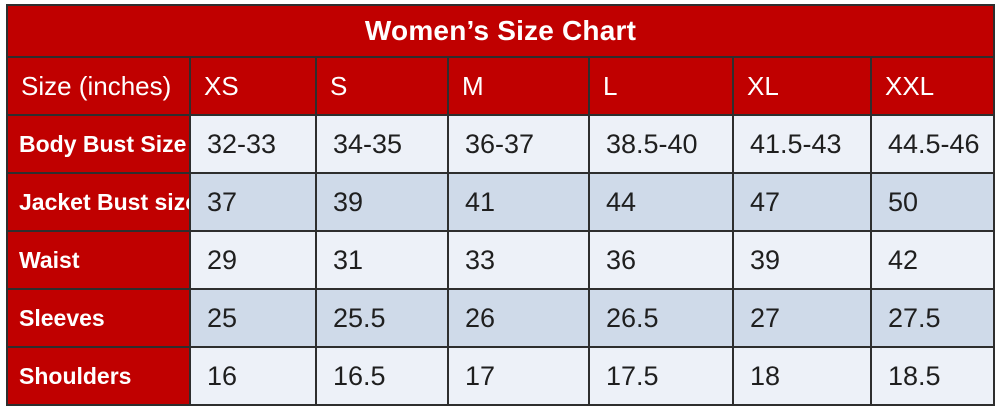 The image size is (1000, 416). Describe the element at coordinates (802, 86) in the screenshot. I see `column-header-xl: XL` at that location.